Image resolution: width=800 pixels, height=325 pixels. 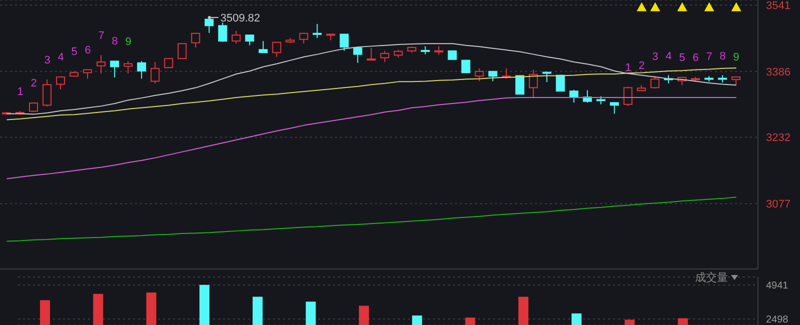 I want to click on y-tick-label: 4941, so click(x=777, y=286).